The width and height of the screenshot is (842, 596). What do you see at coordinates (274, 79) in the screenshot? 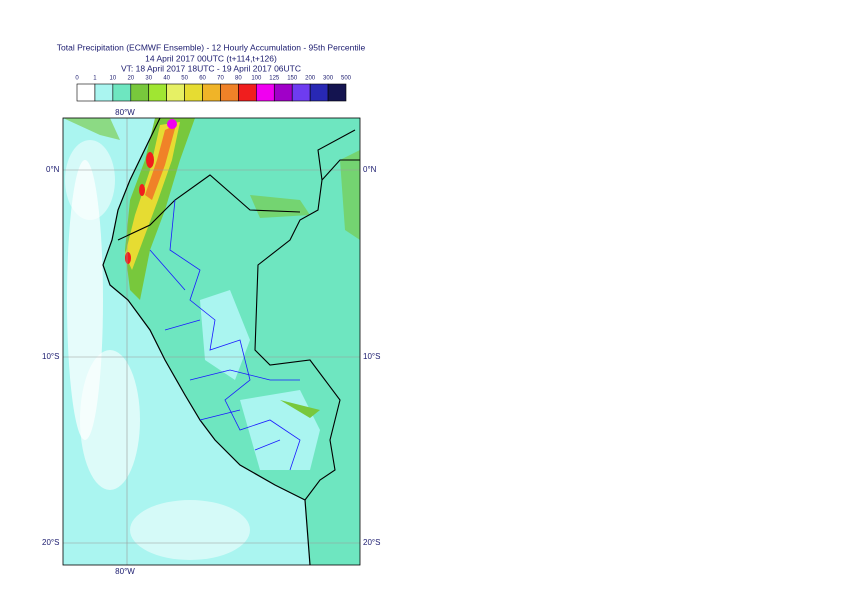
I see `colorbar-label: 125` at bounding box center [274, 79].